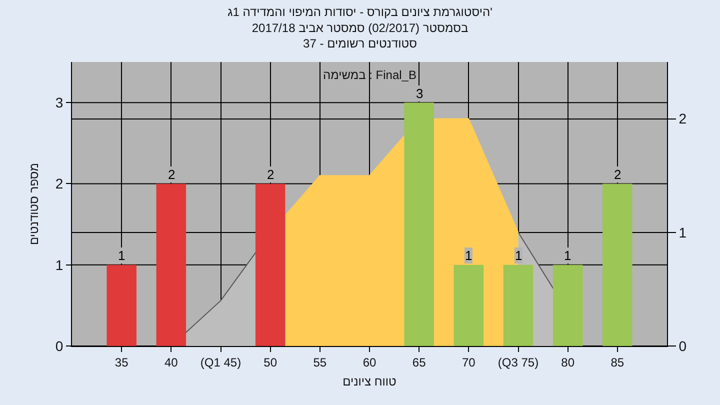 This screenshot has height=405, width=720. What do you see at coordinates (420, 93) in the screenshot?
I see `data-label: 3` at bounding box center [420, 93].